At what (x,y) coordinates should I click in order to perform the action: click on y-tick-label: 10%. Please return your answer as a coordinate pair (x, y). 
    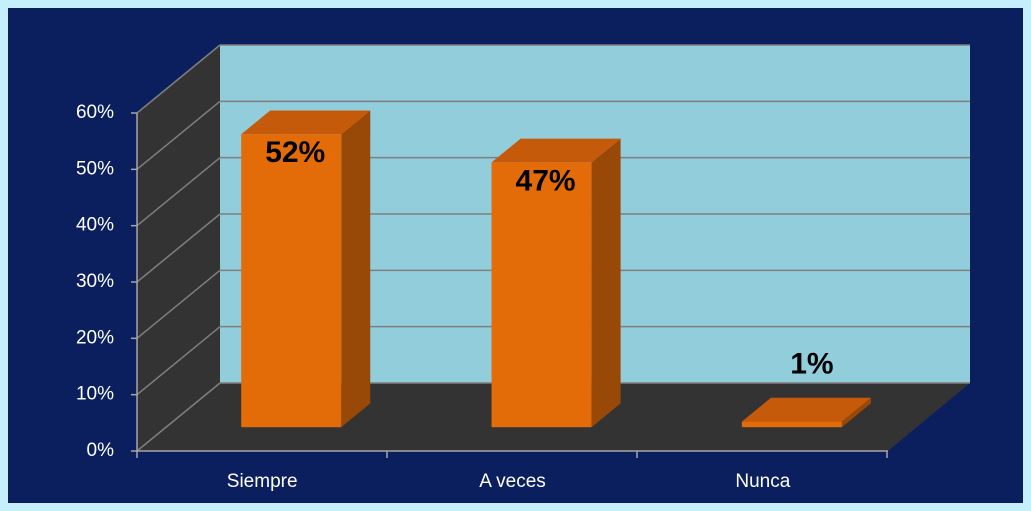
    Looking at the image, I should click on (95, 394).